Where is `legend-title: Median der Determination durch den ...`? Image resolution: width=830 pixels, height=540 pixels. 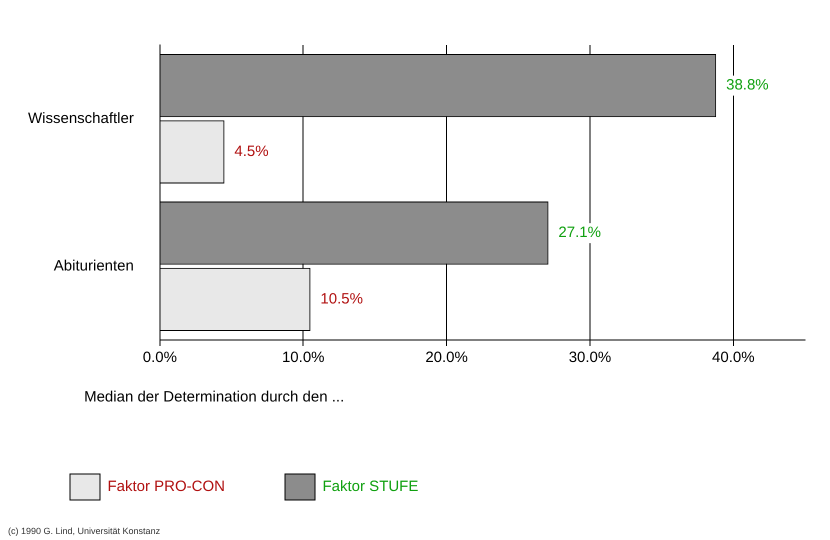
legend-title: Median der Determination durch den ... is located at coordinates (214, 397).